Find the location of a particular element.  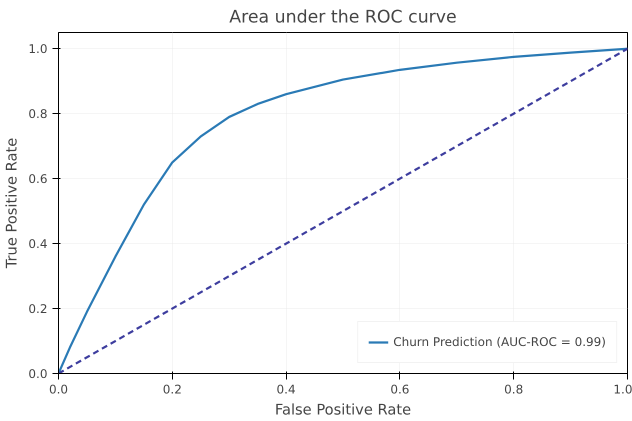

y-tick-label: 0.4 is located at coordinates (38, 244).